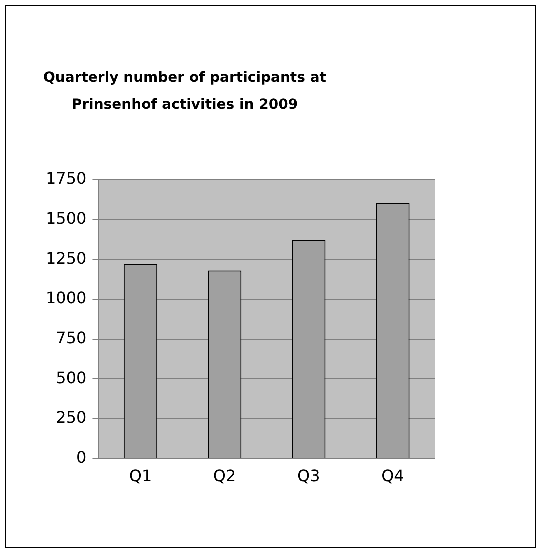 This screenshot has width=543, height=556. I want to click on x-tick-label: Q3, so click(309, 476).